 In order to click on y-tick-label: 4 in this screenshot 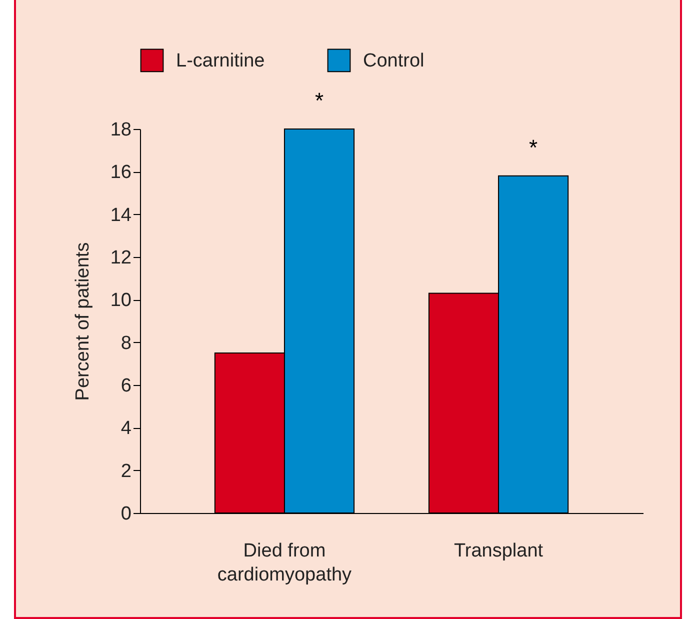, I will do `click(126, 429)`.